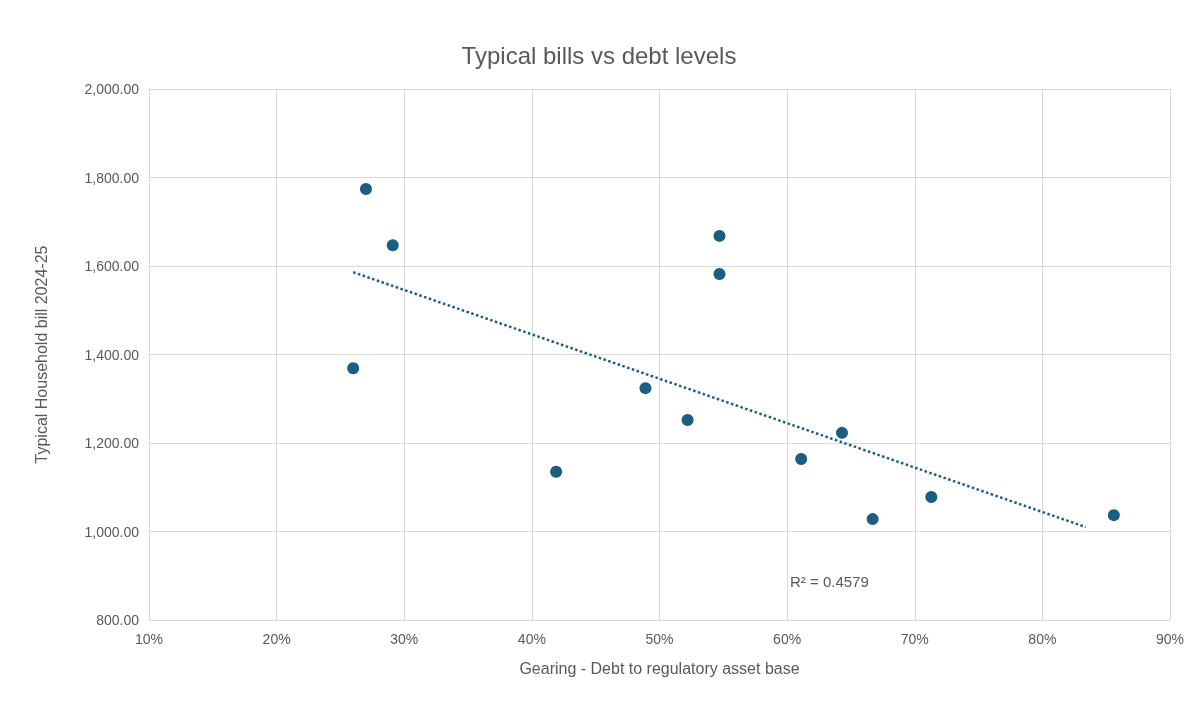  What do you see at coordinates (276, 639) in the screenshot?
I see `x-tick-label: 20%` at bounding box center [276, 639].